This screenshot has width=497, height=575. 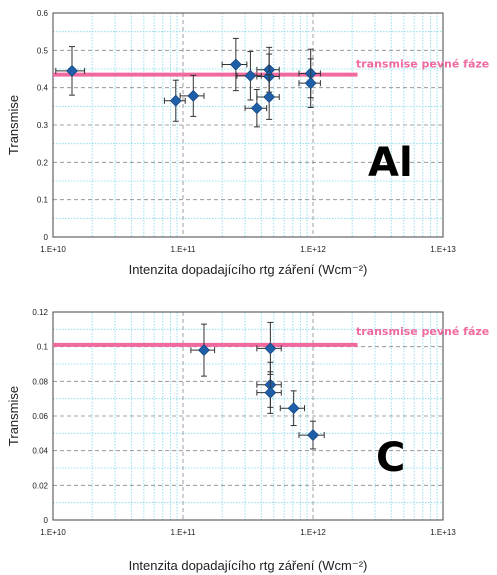 What do you see at coordinates (40, 416) in the screenshot?
I see `y-tick-label: 0.06` at bounding box center [40, 416].